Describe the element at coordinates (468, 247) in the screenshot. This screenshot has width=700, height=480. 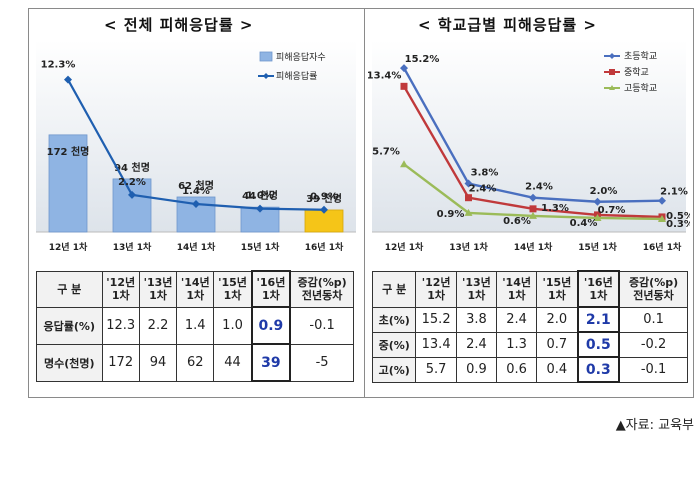
I see `x-tick-label: 13년 1차` at that location.